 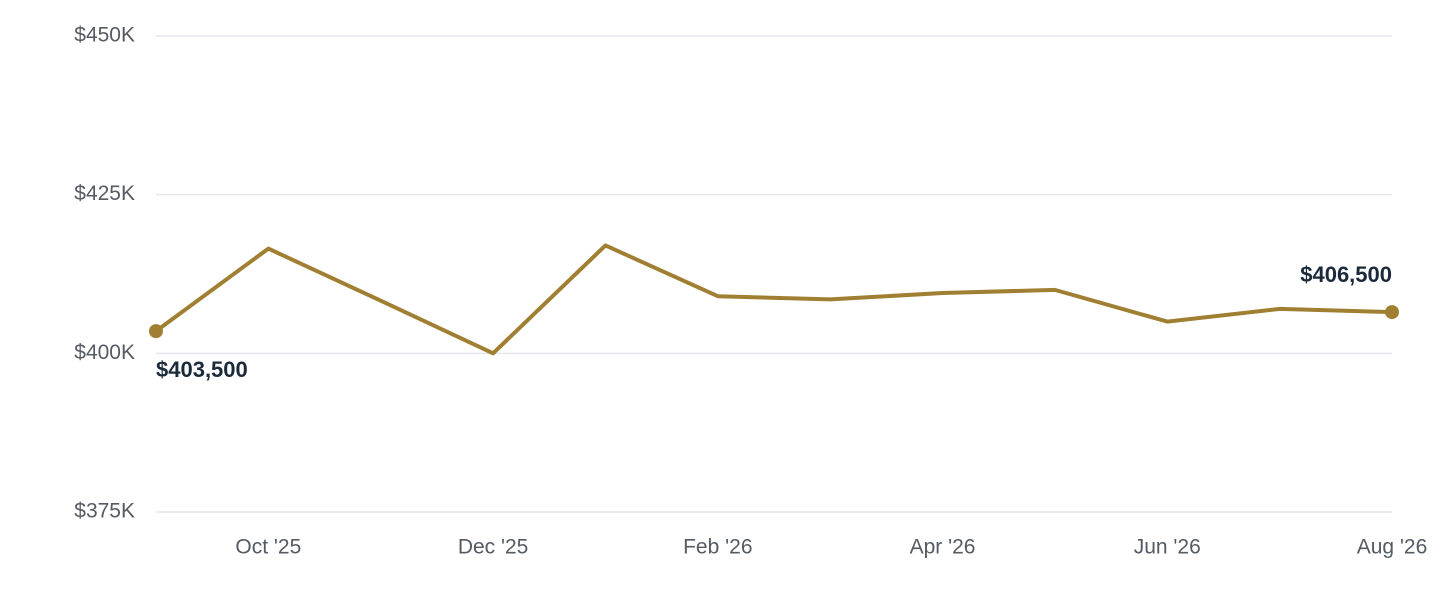 What do you see at coordinates (104, 352) in the screenshot?
I see `y-tick-label: $400K` at bounding box center [104, 352].